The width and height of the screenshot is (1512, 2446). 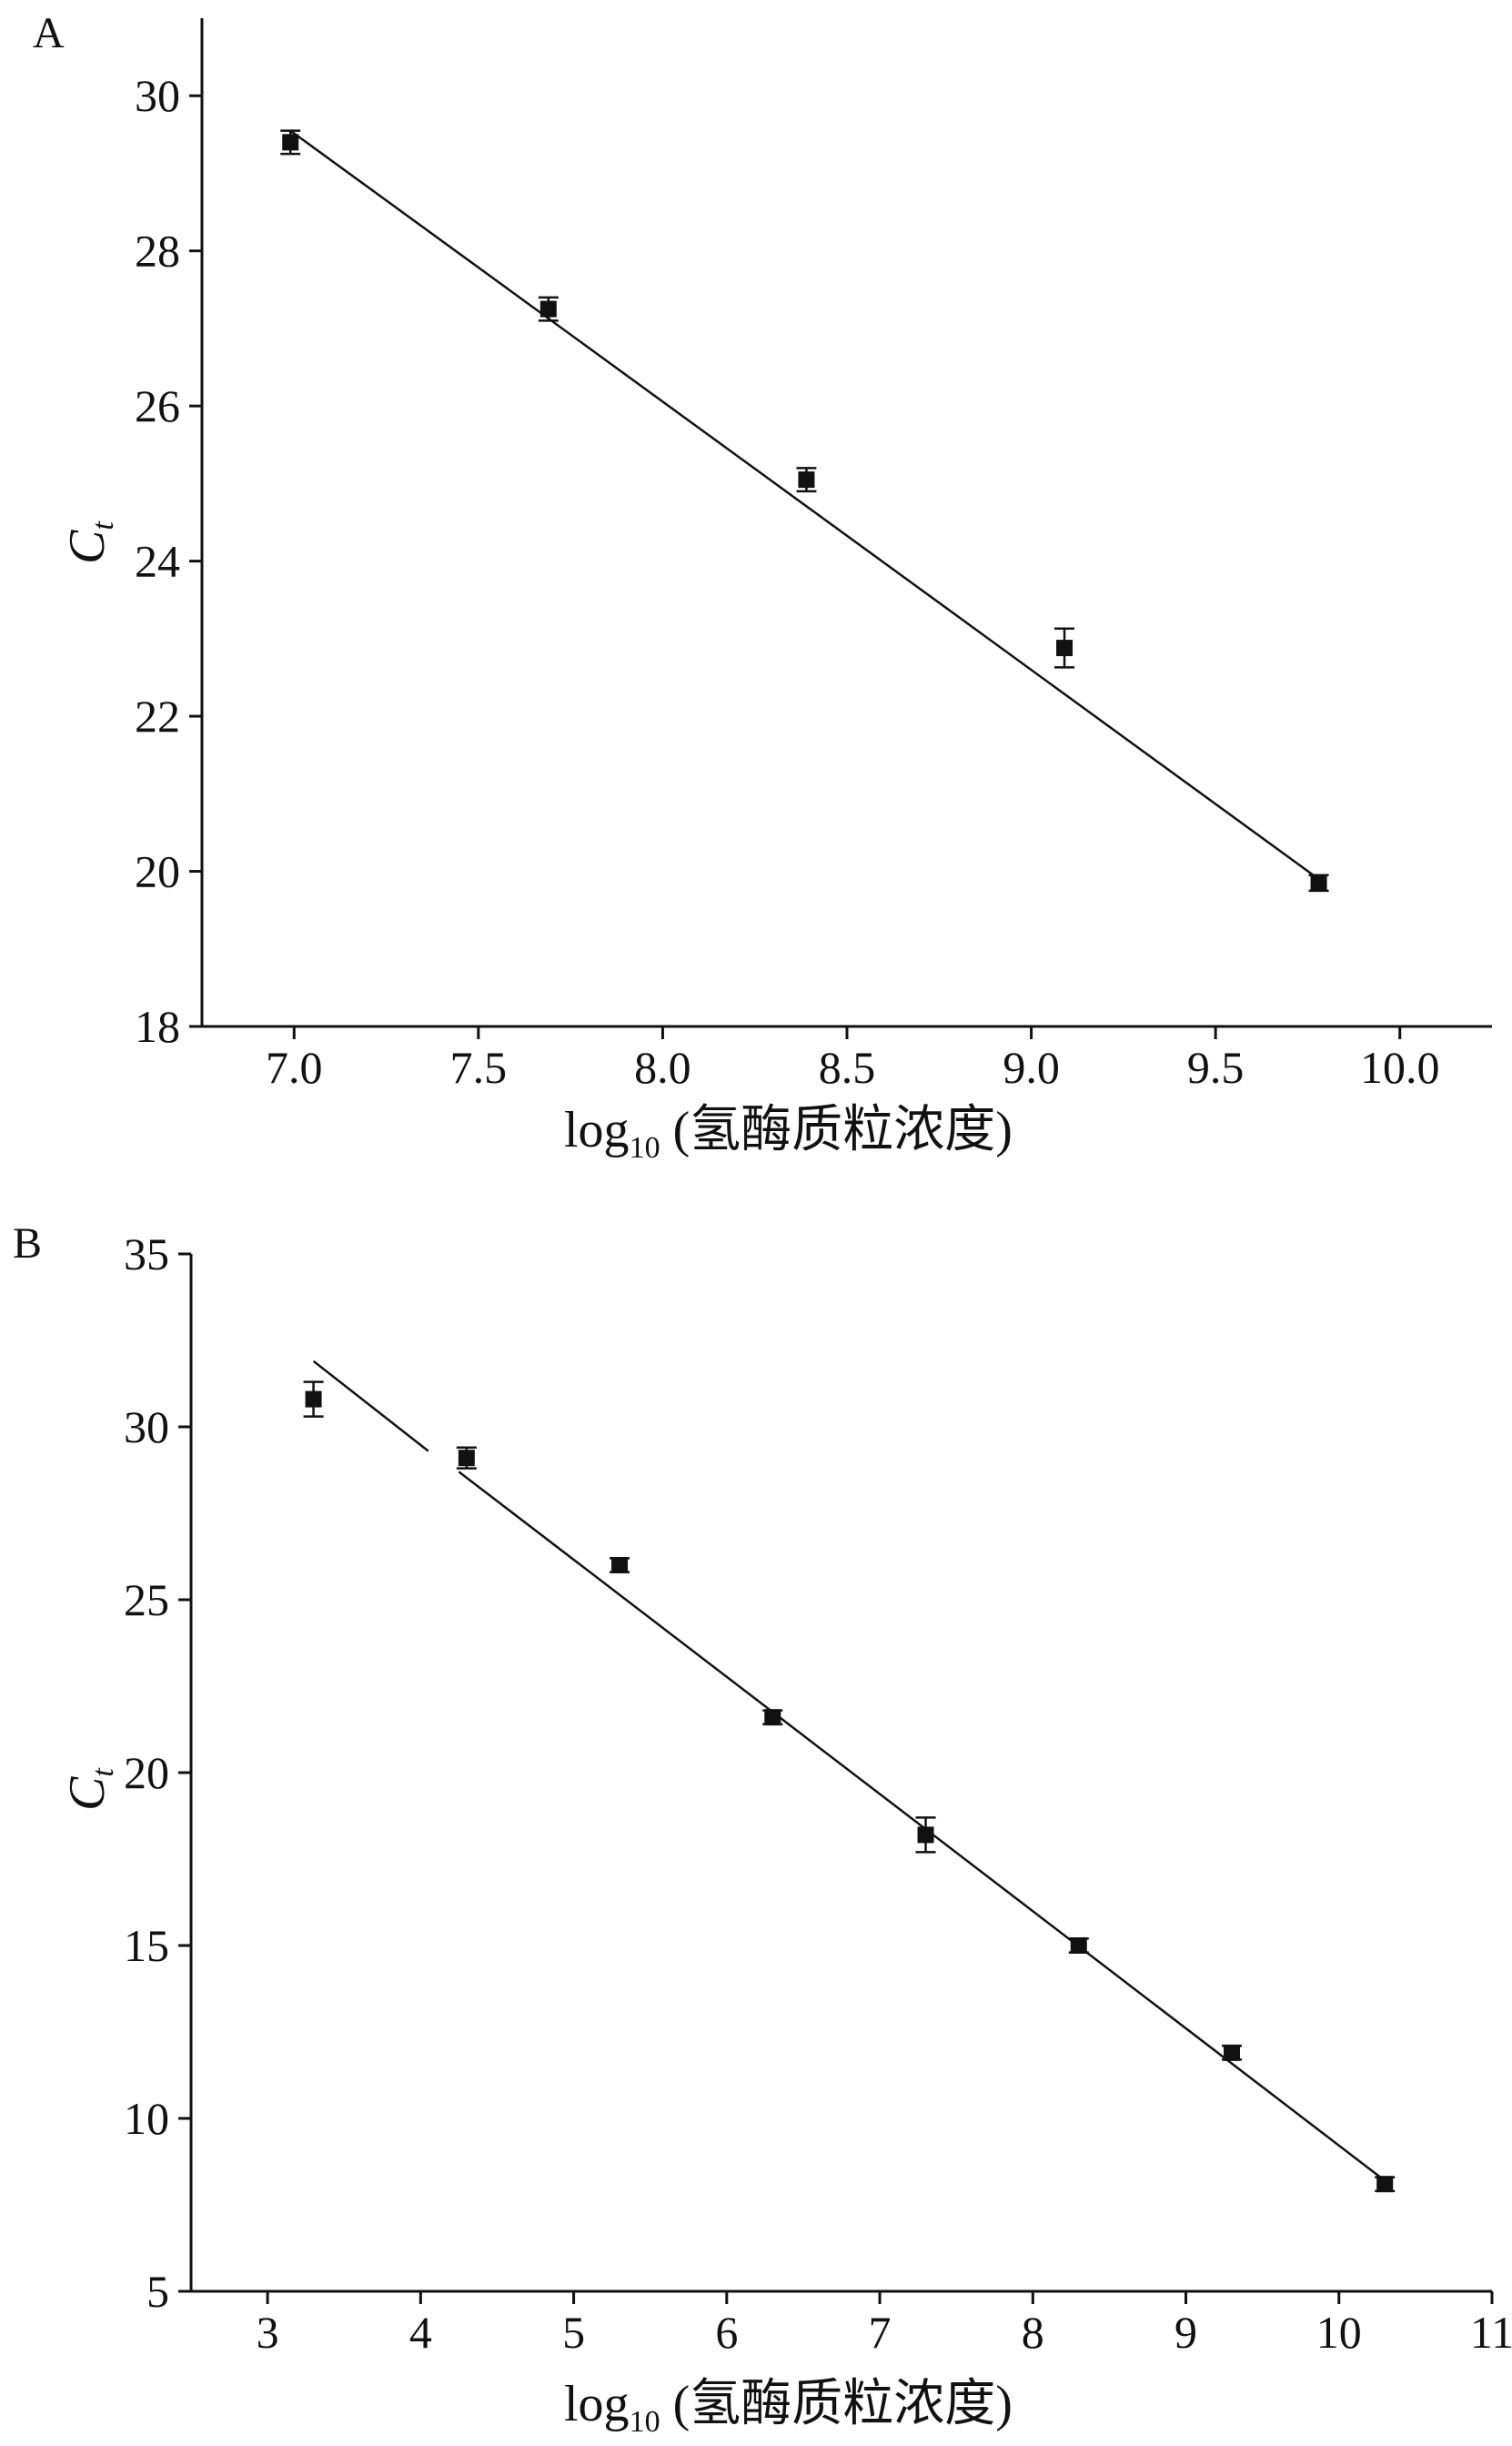 I want to click on y-tick-label-b: 30, so click(x=147, y=1426).